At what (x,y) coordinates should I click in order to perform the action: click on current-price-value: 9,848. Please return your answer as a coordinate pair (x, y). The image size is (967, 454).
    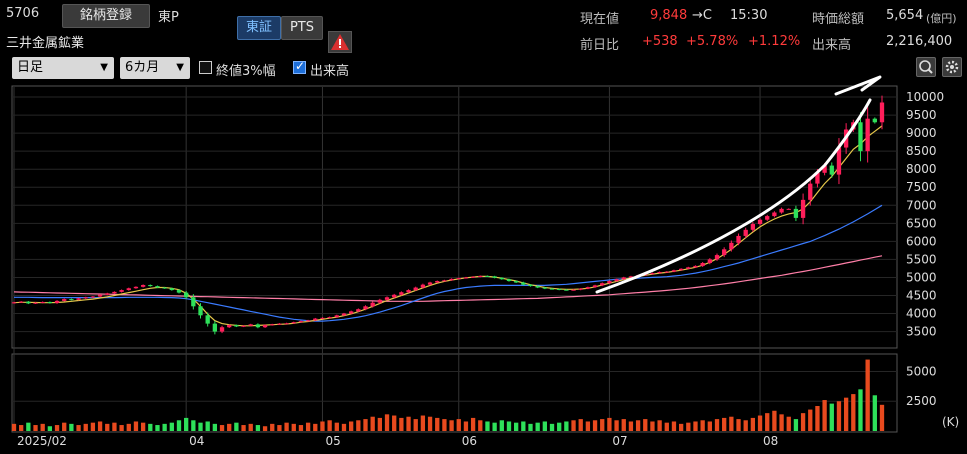
    Looking at the image, I should click on (669, 15).